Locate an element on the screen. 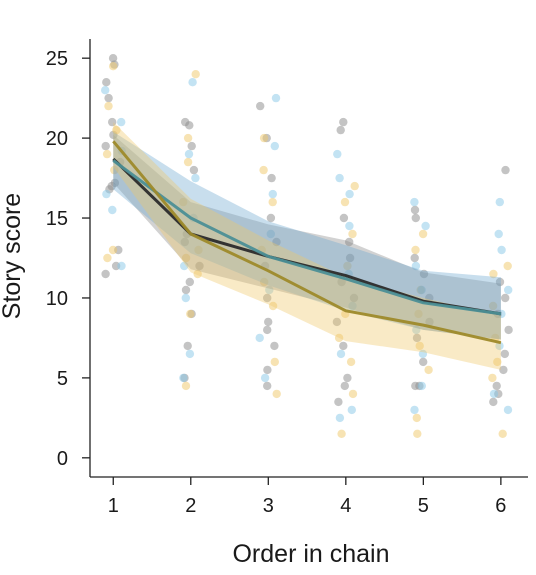 The height and width of the screenshot is (575, 536). y-axis-title: Story score is located at coordinates (13, 256).